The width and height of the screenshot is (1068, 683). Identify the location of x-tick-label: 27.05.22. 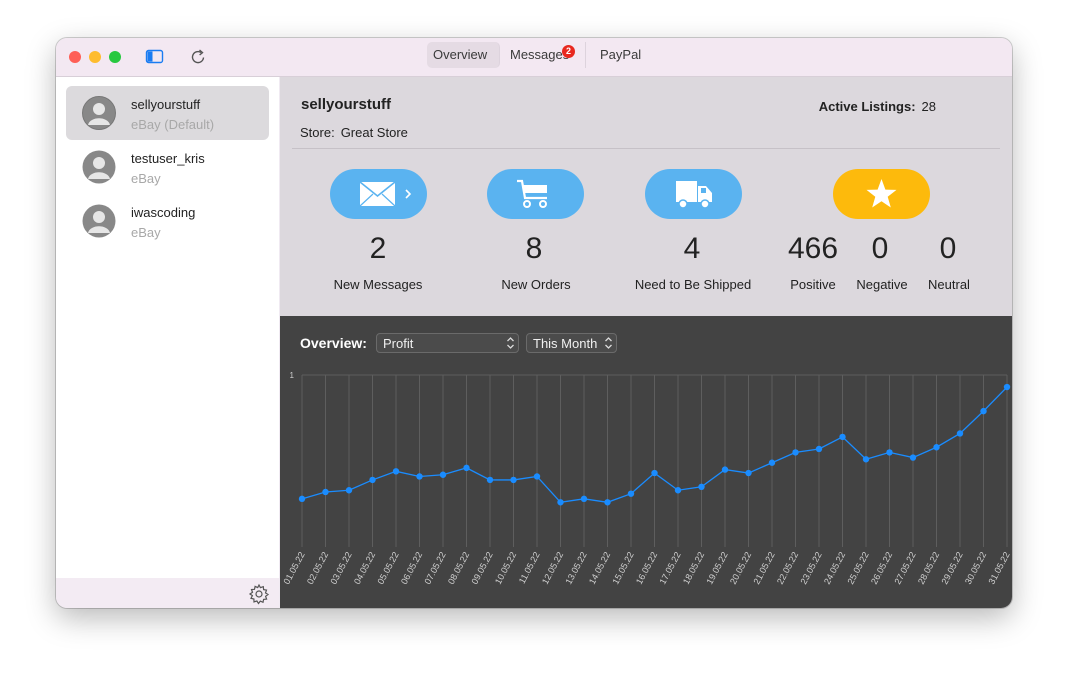
(904, 568).